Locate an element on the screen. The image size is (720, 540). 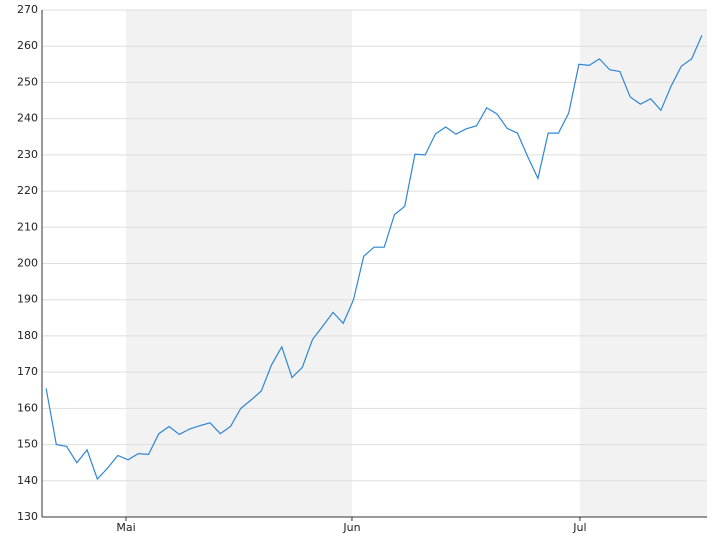
y-tick-label: 140 is located at coordinates (27, 480).